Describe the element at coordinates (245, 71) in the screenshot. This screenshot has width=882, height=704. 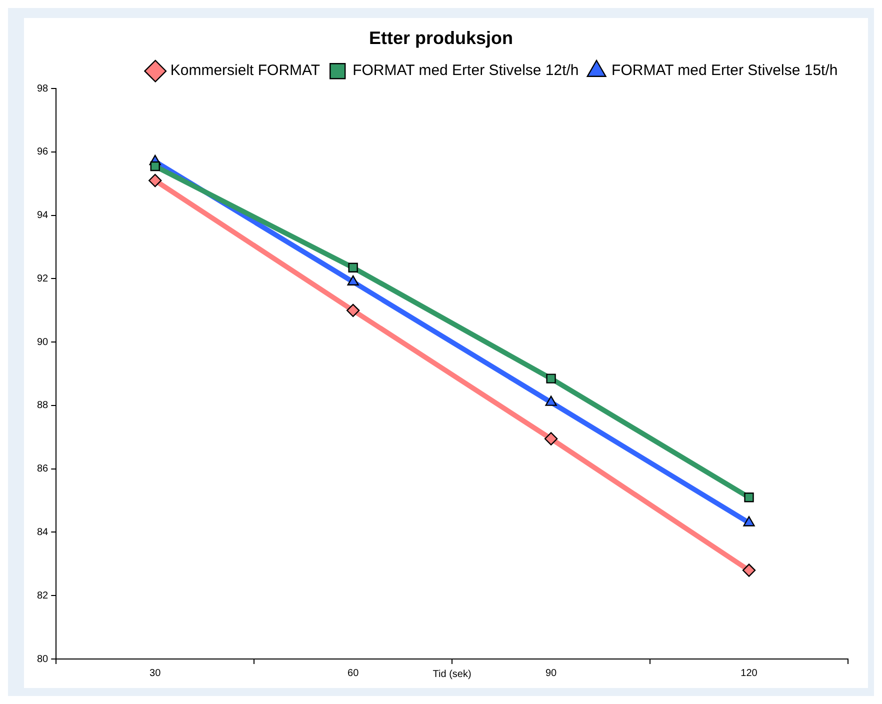
I see `legend-label: Kommersielt FORMAT` at that location.